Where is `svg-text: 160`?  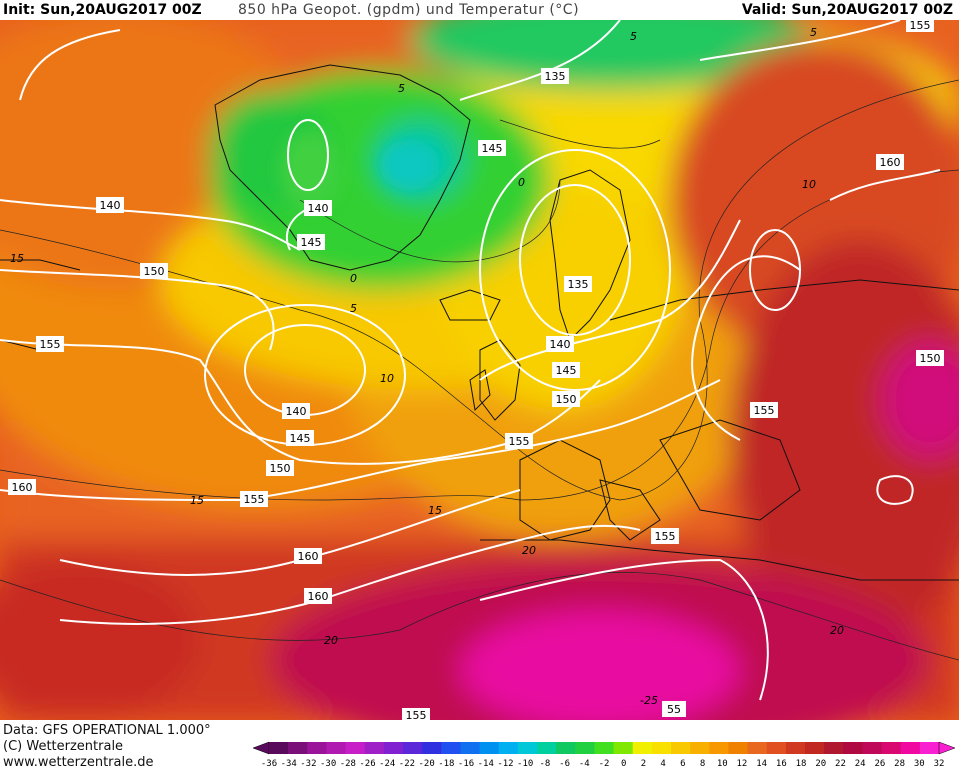 svg-text: 160 is located at coordinates (22, 487).